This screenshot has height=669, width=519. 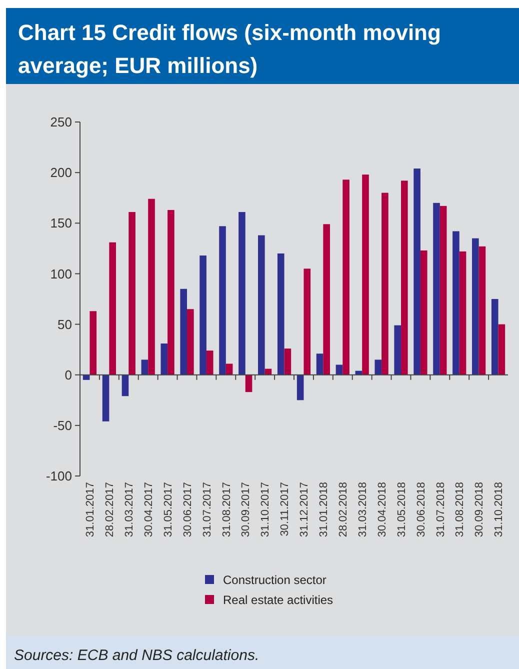 I want to click on y-tick-label: 0, so click(x=68, y=374).